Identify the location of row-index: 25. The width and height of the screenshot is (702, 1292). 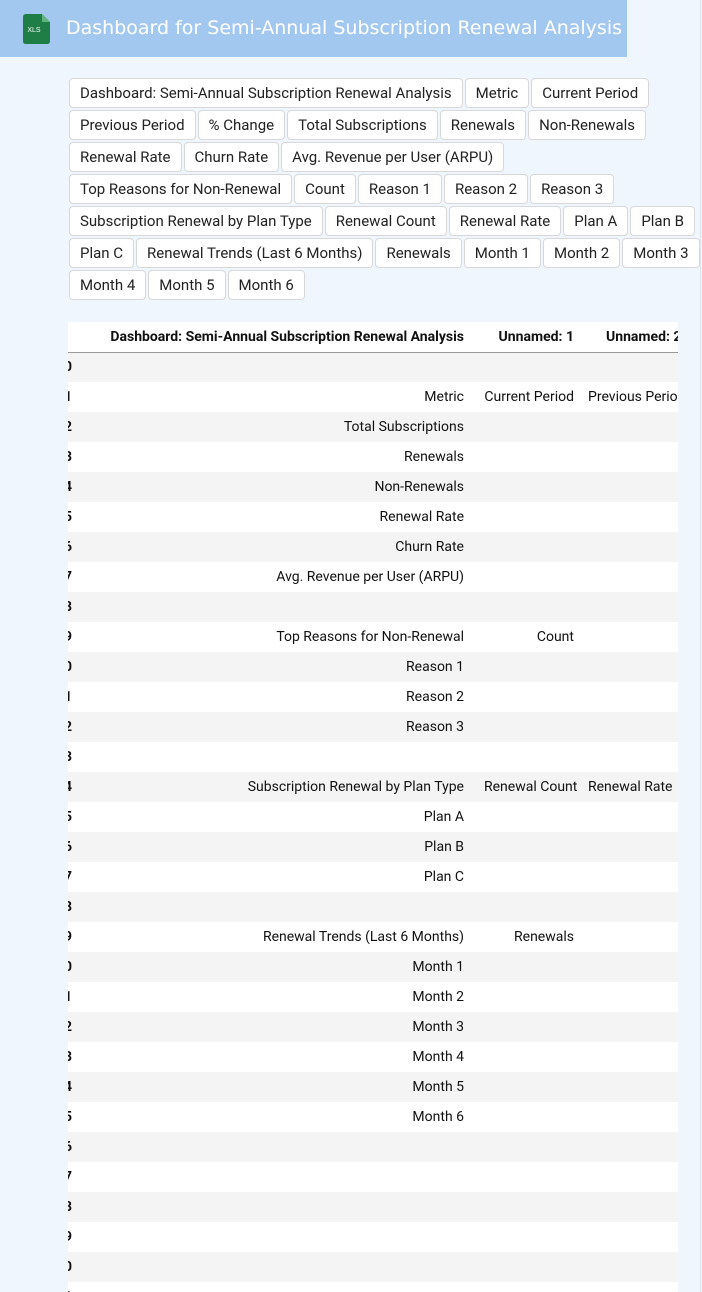
(72, 1117).